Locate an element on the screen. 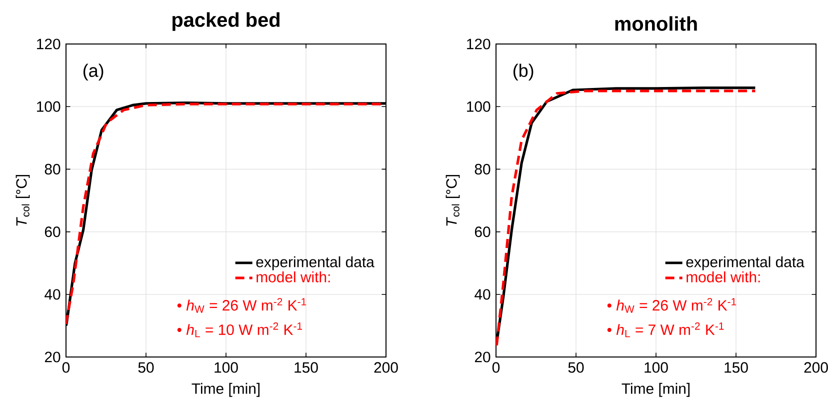 The image size is (828, 417). annotation: (b) is located at coordinates (524, 72).